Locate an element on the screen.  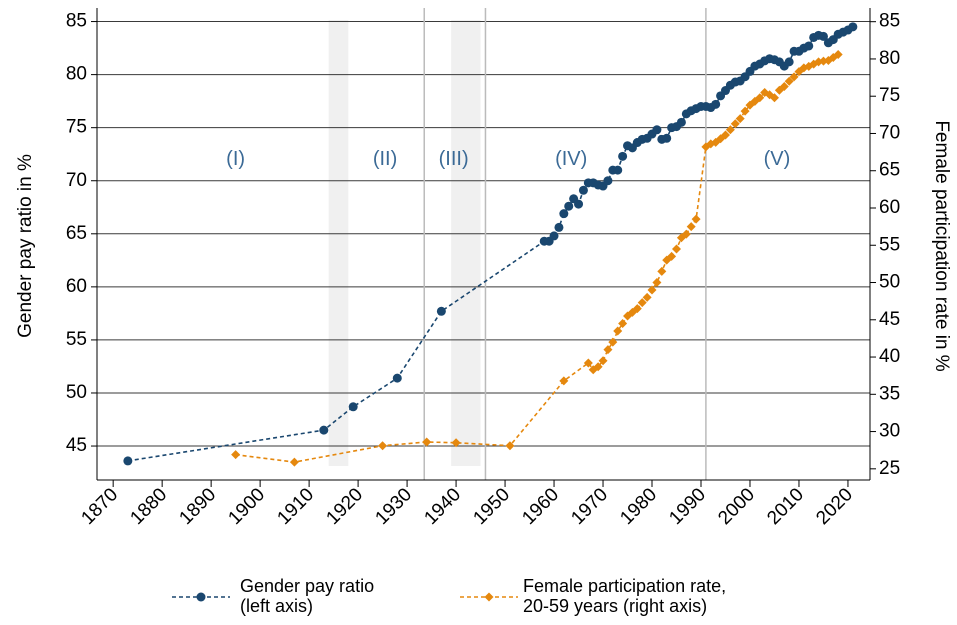
y2-tick-label: 60 is located at coordinates (889, 207).